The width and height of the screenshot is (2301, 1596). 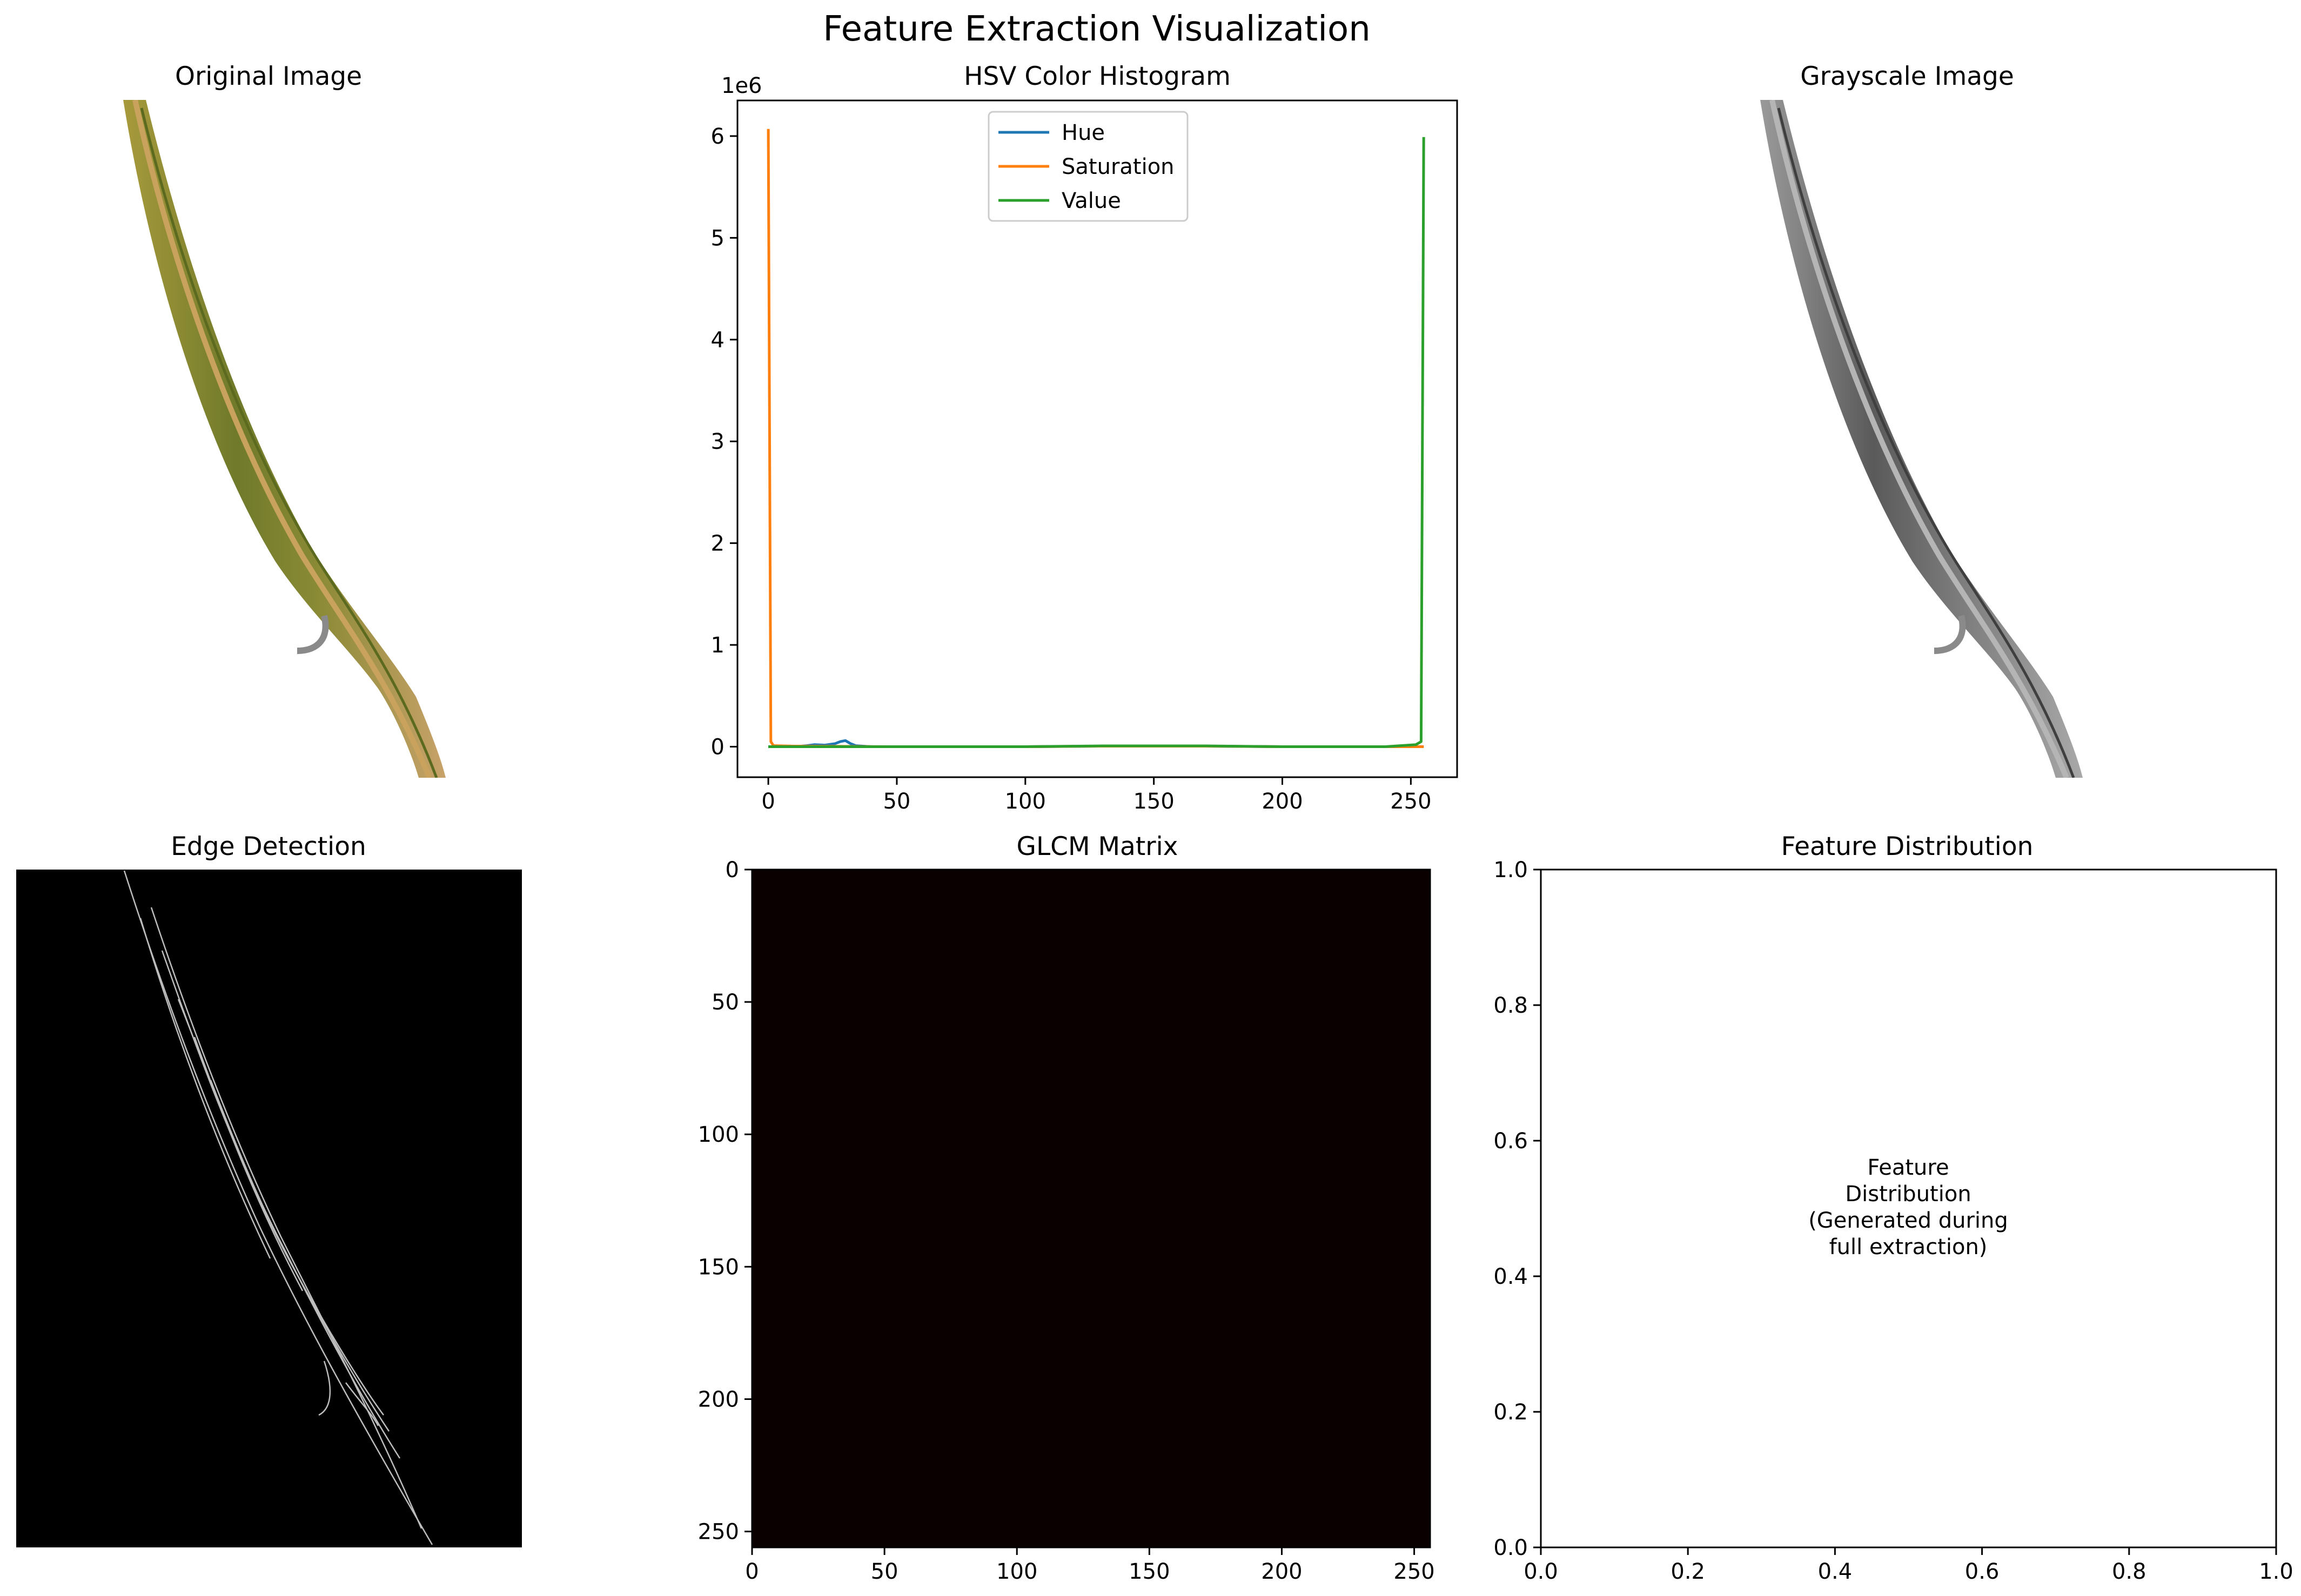 What do you see at coordinates (1083, 132) in the screenshot?
I see `legend-label-hue: Hue` at bounding box center [1083, 132].